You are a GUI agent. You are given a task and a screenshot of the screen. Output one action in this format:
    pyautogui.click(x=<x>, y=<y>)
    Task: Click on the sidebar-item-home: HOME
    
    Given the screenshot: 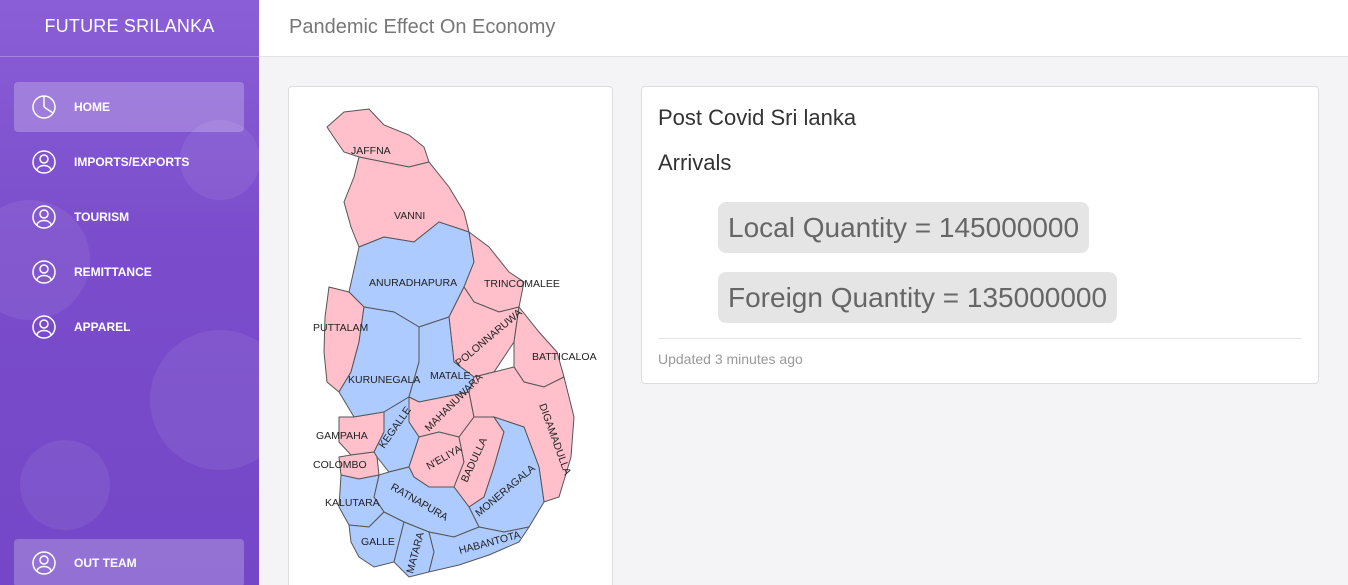 What is the action you would take?
    pyautogui.click(x=129, y=107)
    